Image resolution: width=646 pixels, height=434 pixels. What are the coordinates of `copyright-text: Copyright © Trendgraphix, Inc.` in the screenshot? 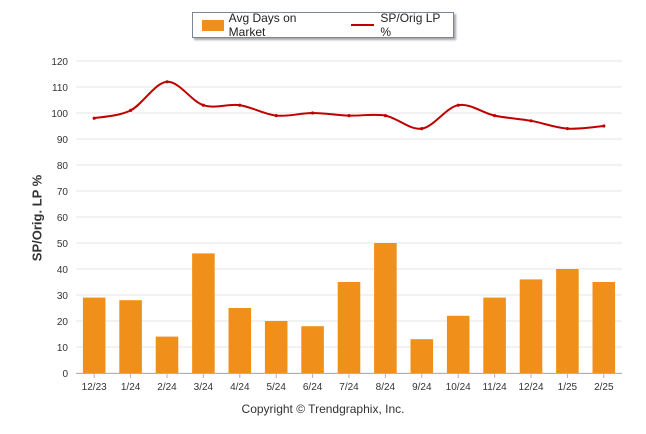 It's located at (323, 409).